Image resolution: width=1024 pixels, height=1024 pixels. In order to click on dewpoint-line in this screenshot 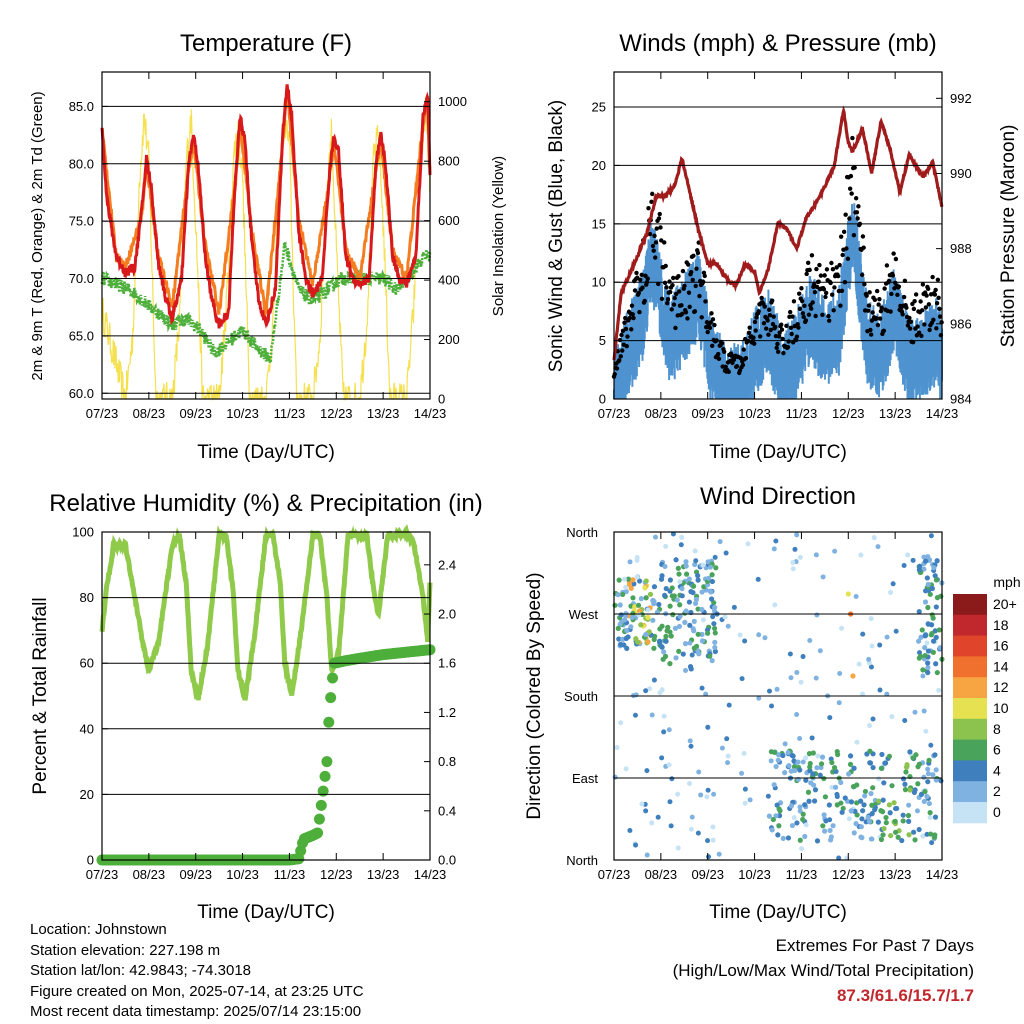, I will do `click(266, 302)`.